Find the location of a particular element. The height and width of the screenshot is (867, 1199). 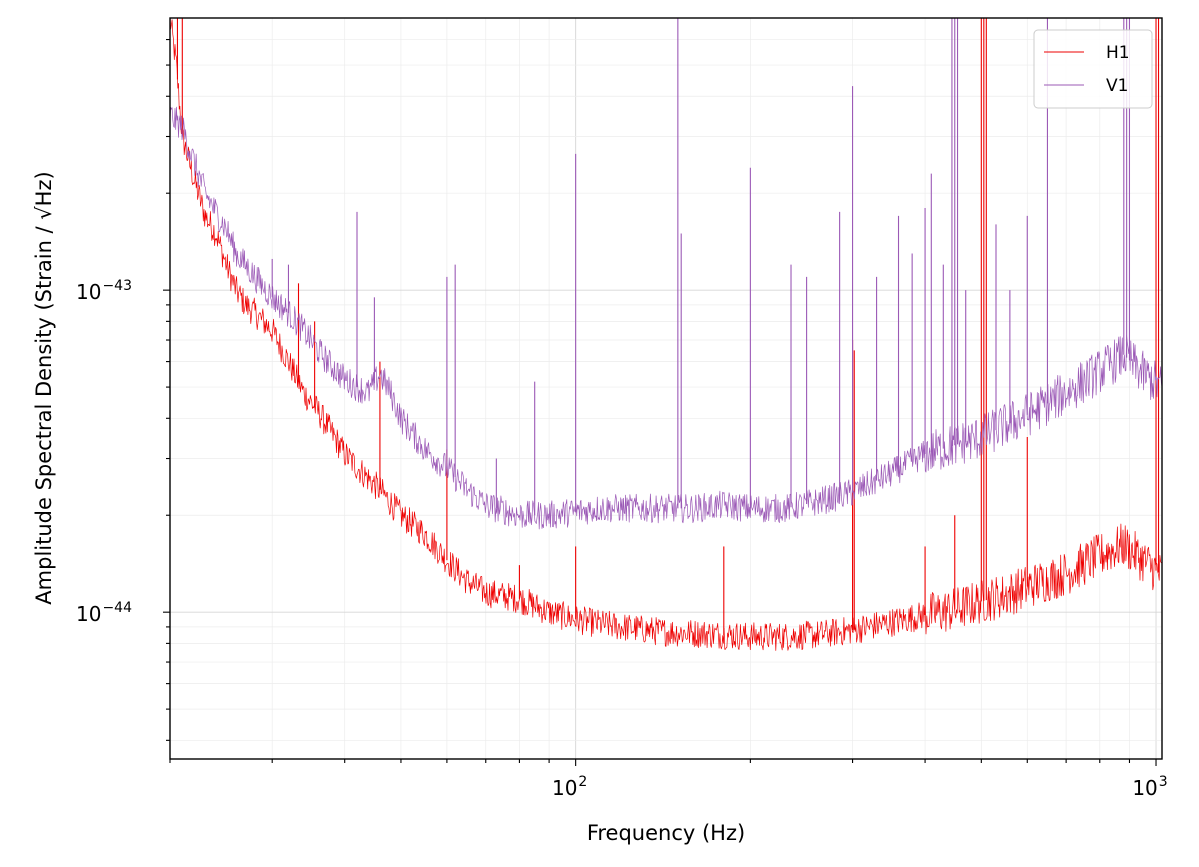

legend-box is located at coordinates (1093, 69).